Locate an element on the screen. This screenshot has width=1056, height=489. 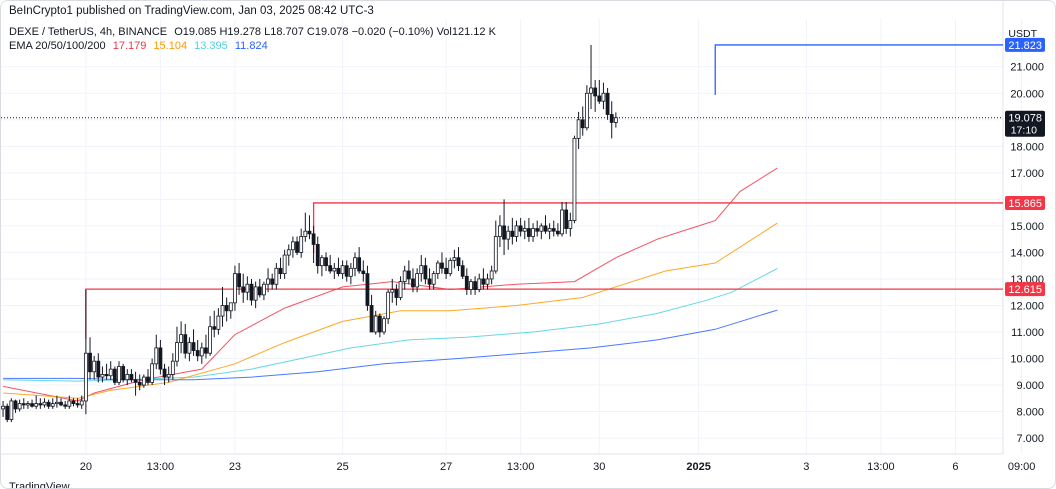
time-tick-label: 09:00 is located at coordinates (1022, 467).